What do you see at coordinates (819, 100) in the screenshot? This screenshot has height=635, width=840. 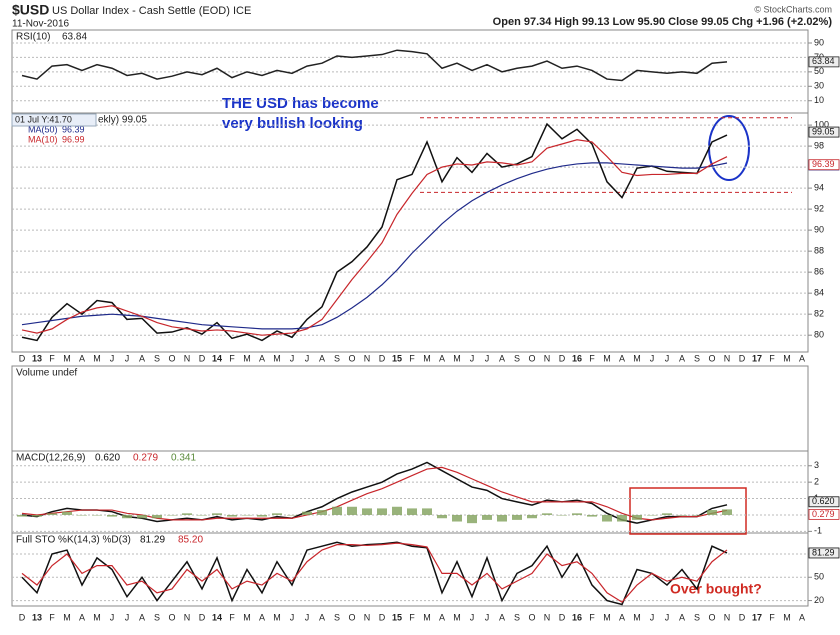 I see `y-tick-label: 10` at bounding box center [819, 100].